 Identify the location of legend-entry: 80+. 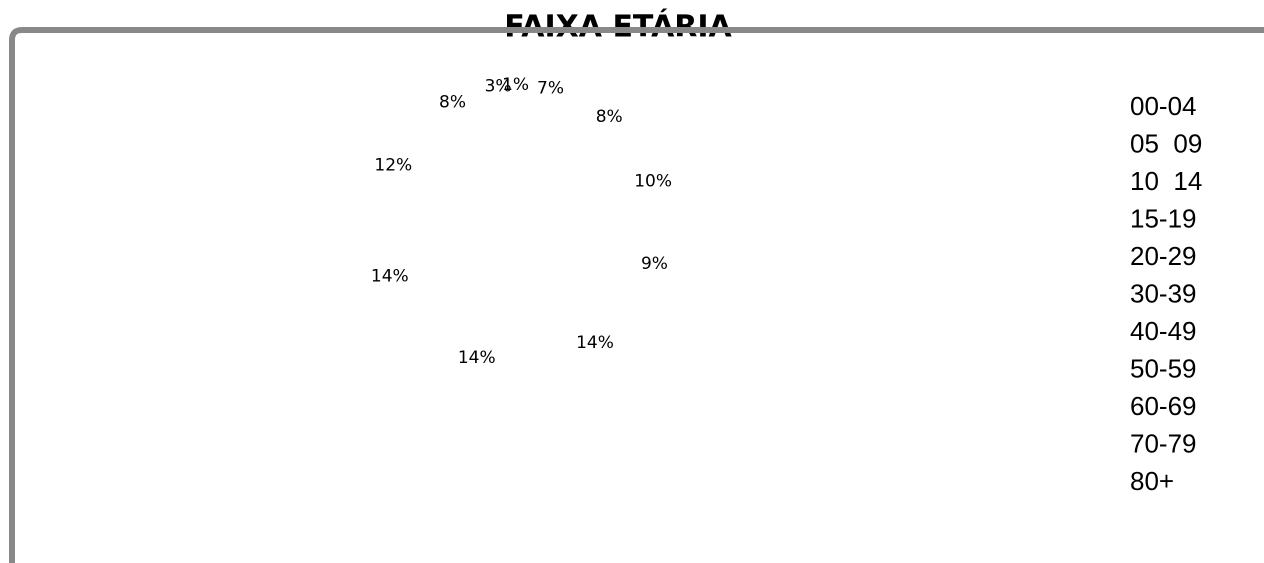
(1152, 481).